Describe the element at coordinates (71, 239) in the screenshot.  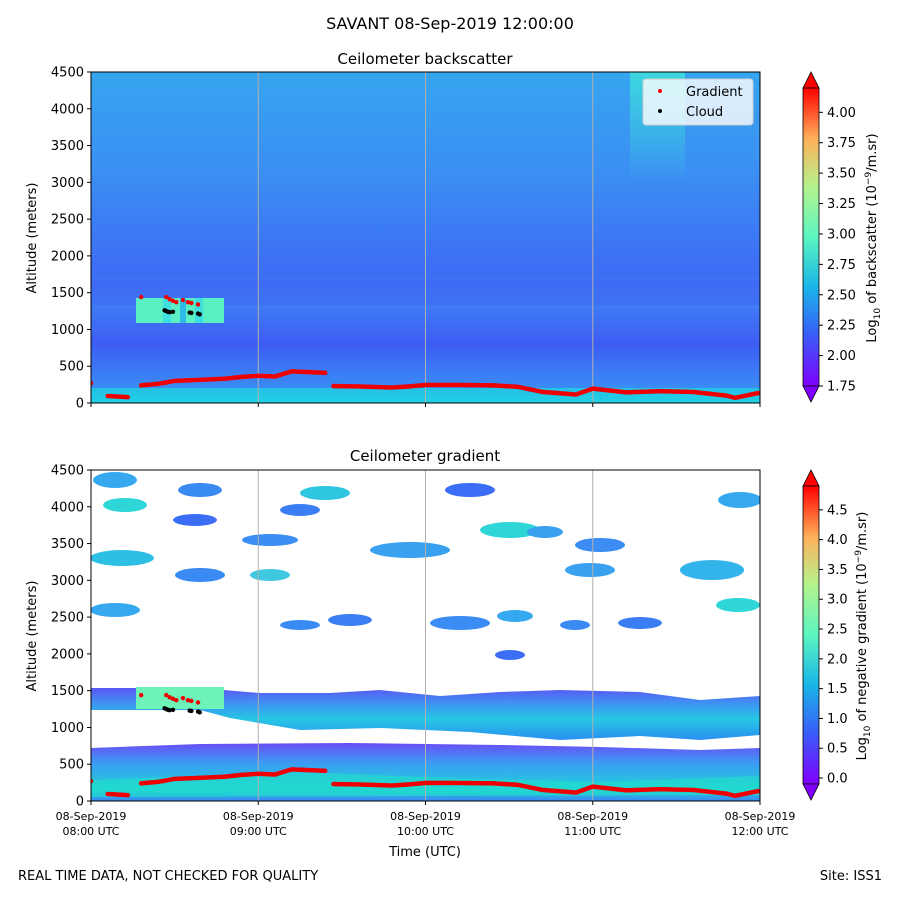
I see `backscatter-y-axis: 0 500 1000 1500 2000 2500 3000 3500 4000 4500` at that location.